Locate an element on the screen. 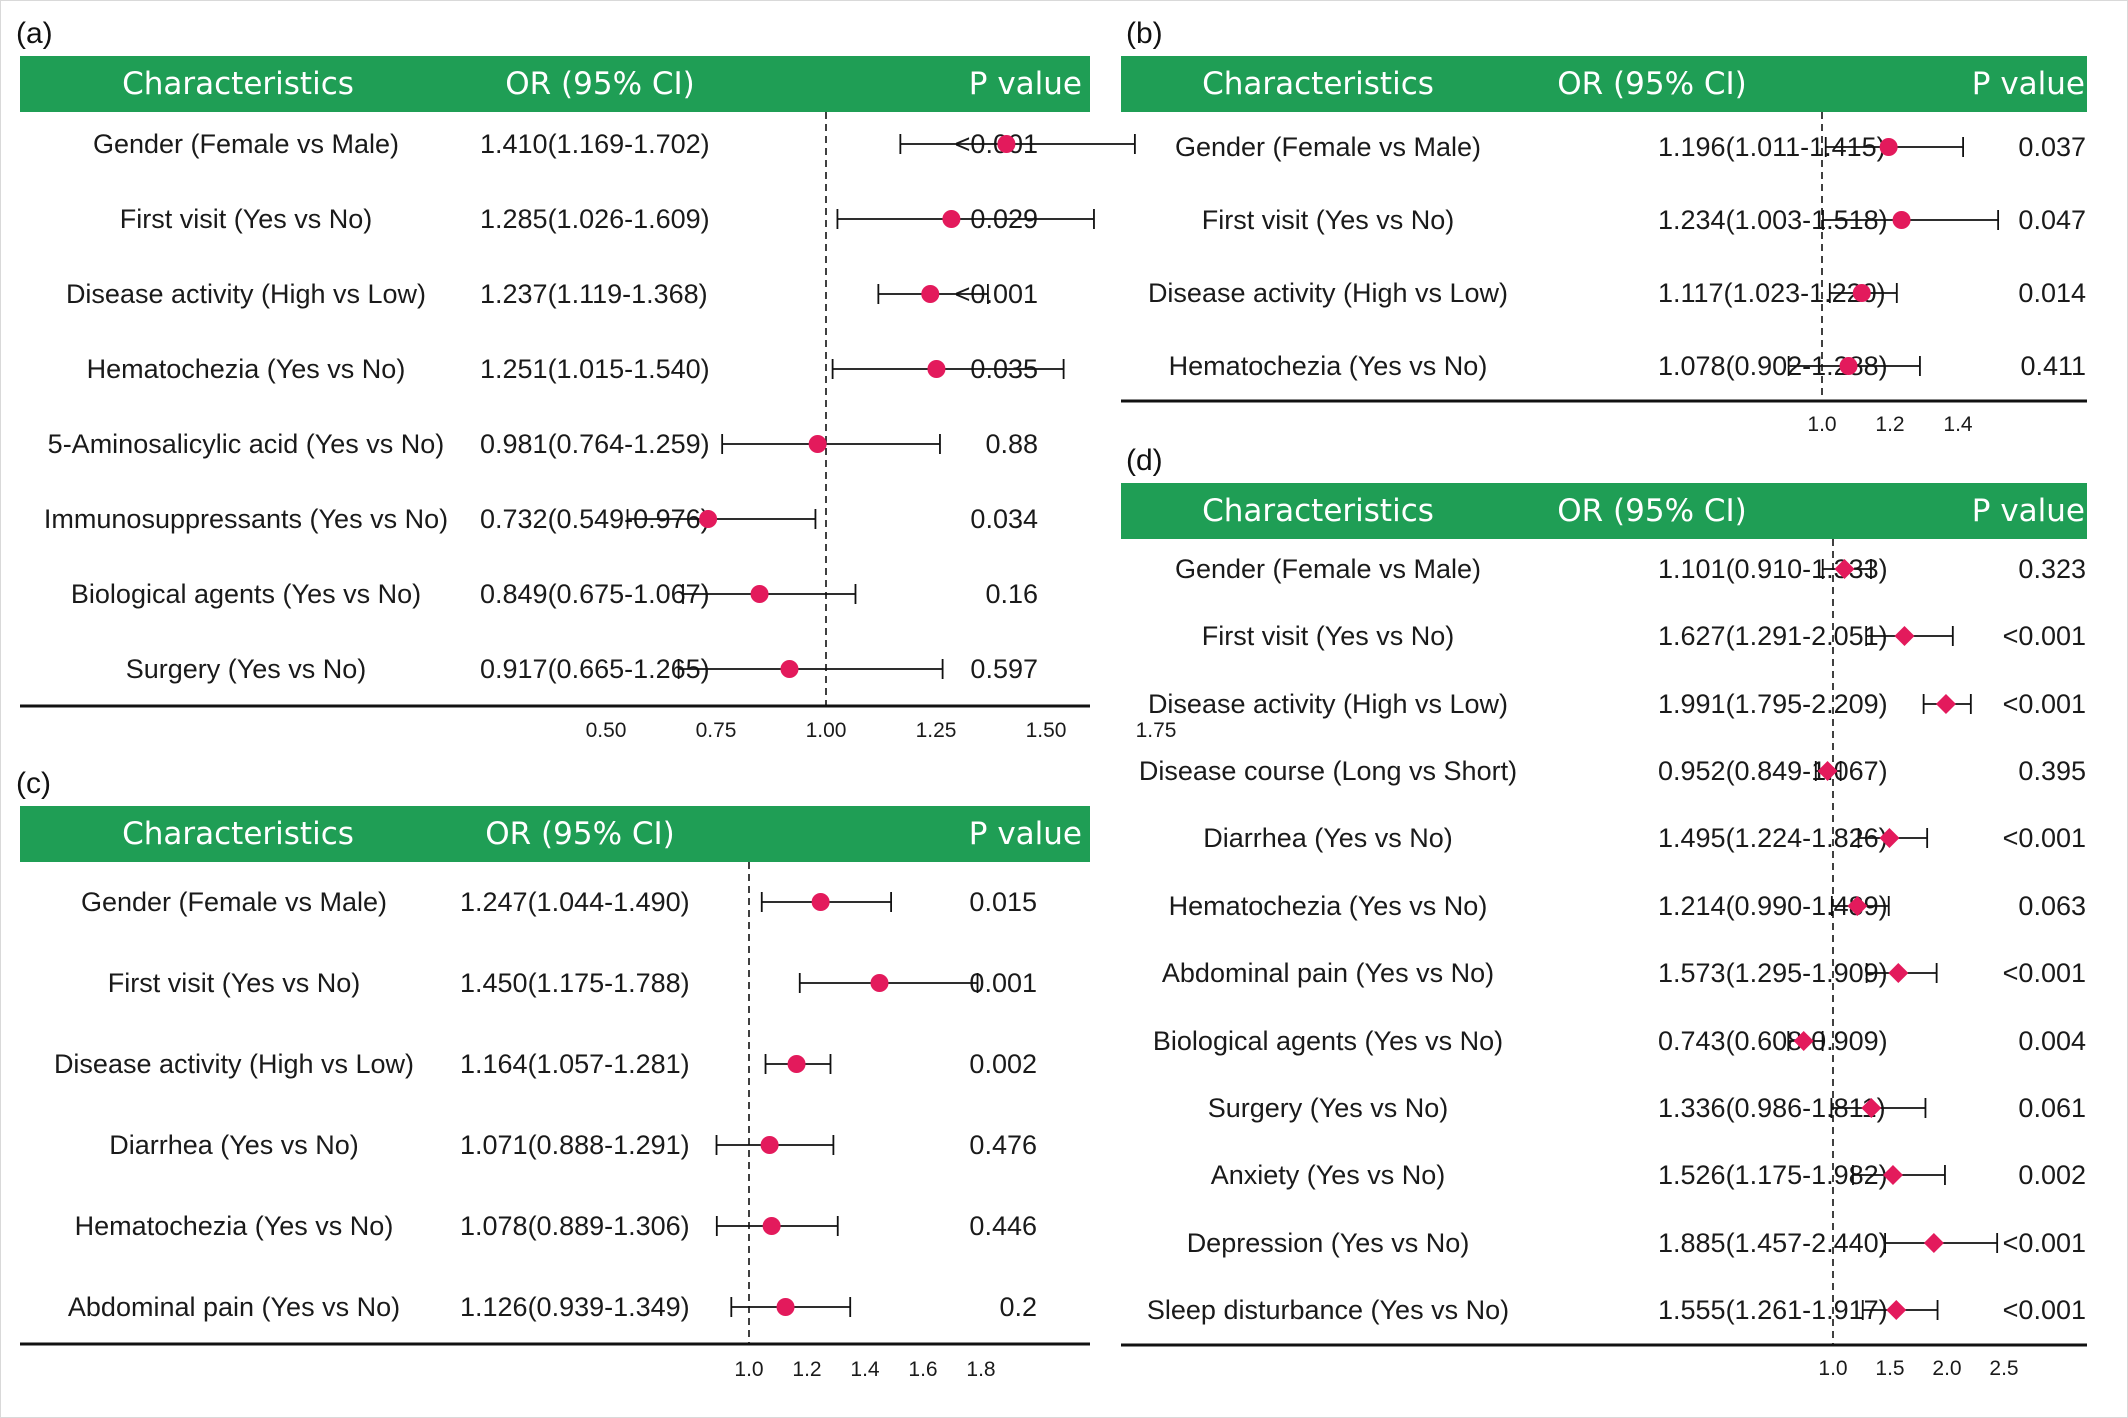  p-value: 0.597 is located at coordinates (1004, 669).